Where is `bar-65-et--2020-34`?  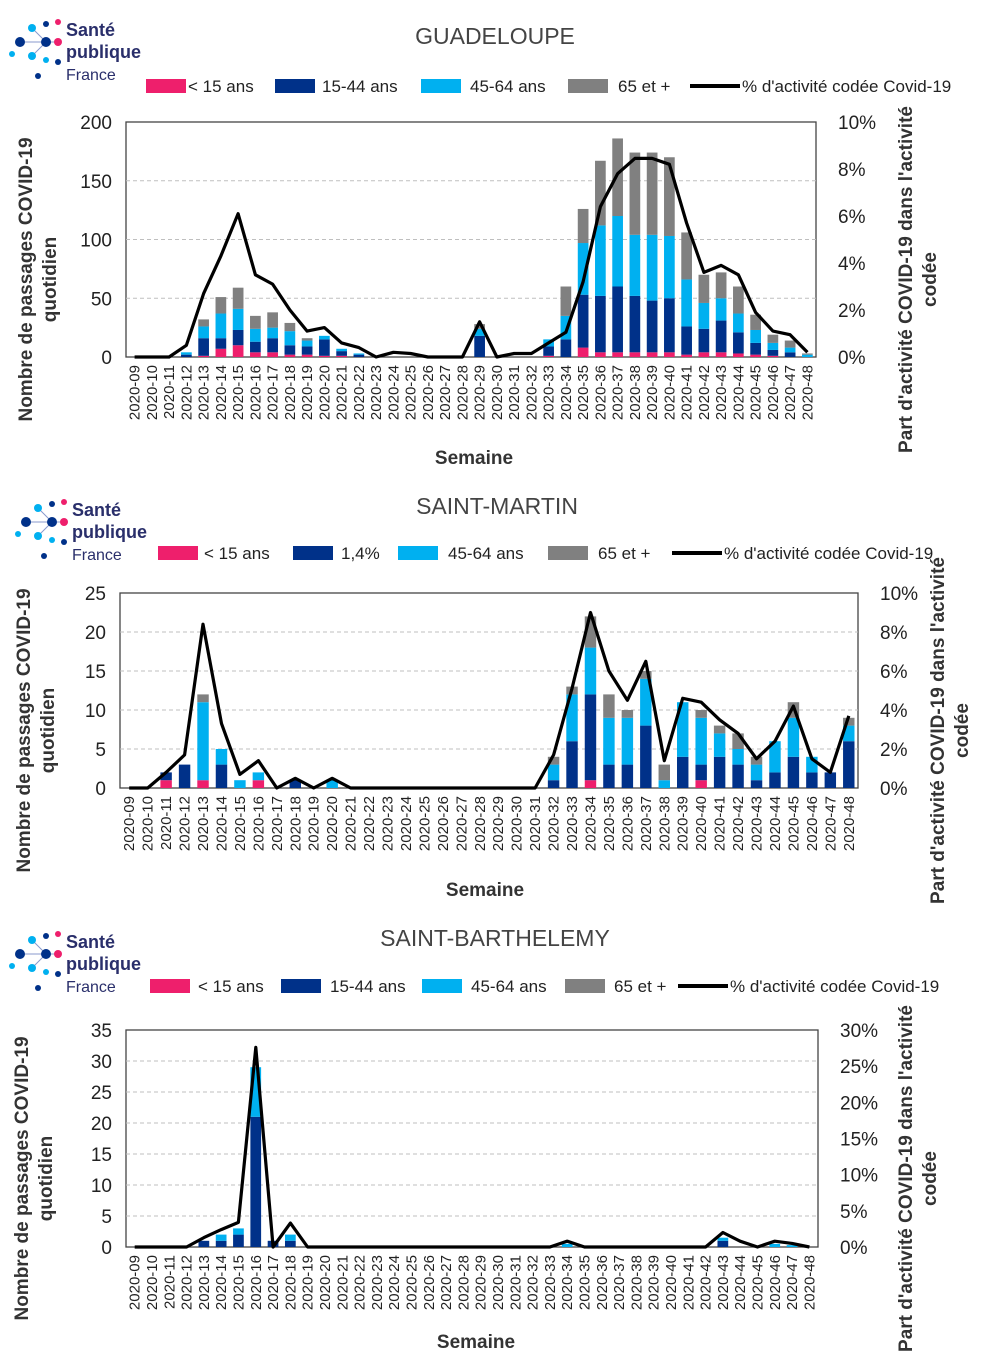 bar-65-et--2020-34 is located at coordinates (566, 301).